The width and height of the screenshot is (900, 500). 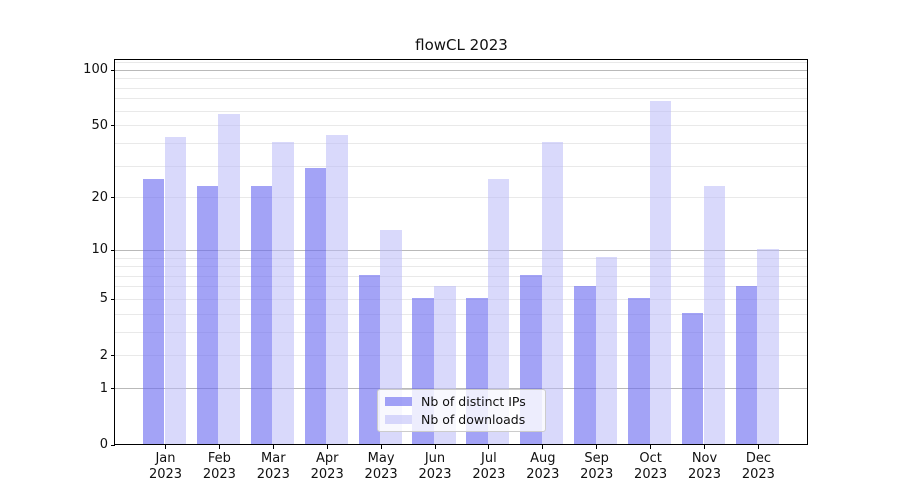 What do you see at coordinates (543, 466) in the screenshot?
I see `x-tick-label-aug: Aug 2023` at bounding box center [543, 466].